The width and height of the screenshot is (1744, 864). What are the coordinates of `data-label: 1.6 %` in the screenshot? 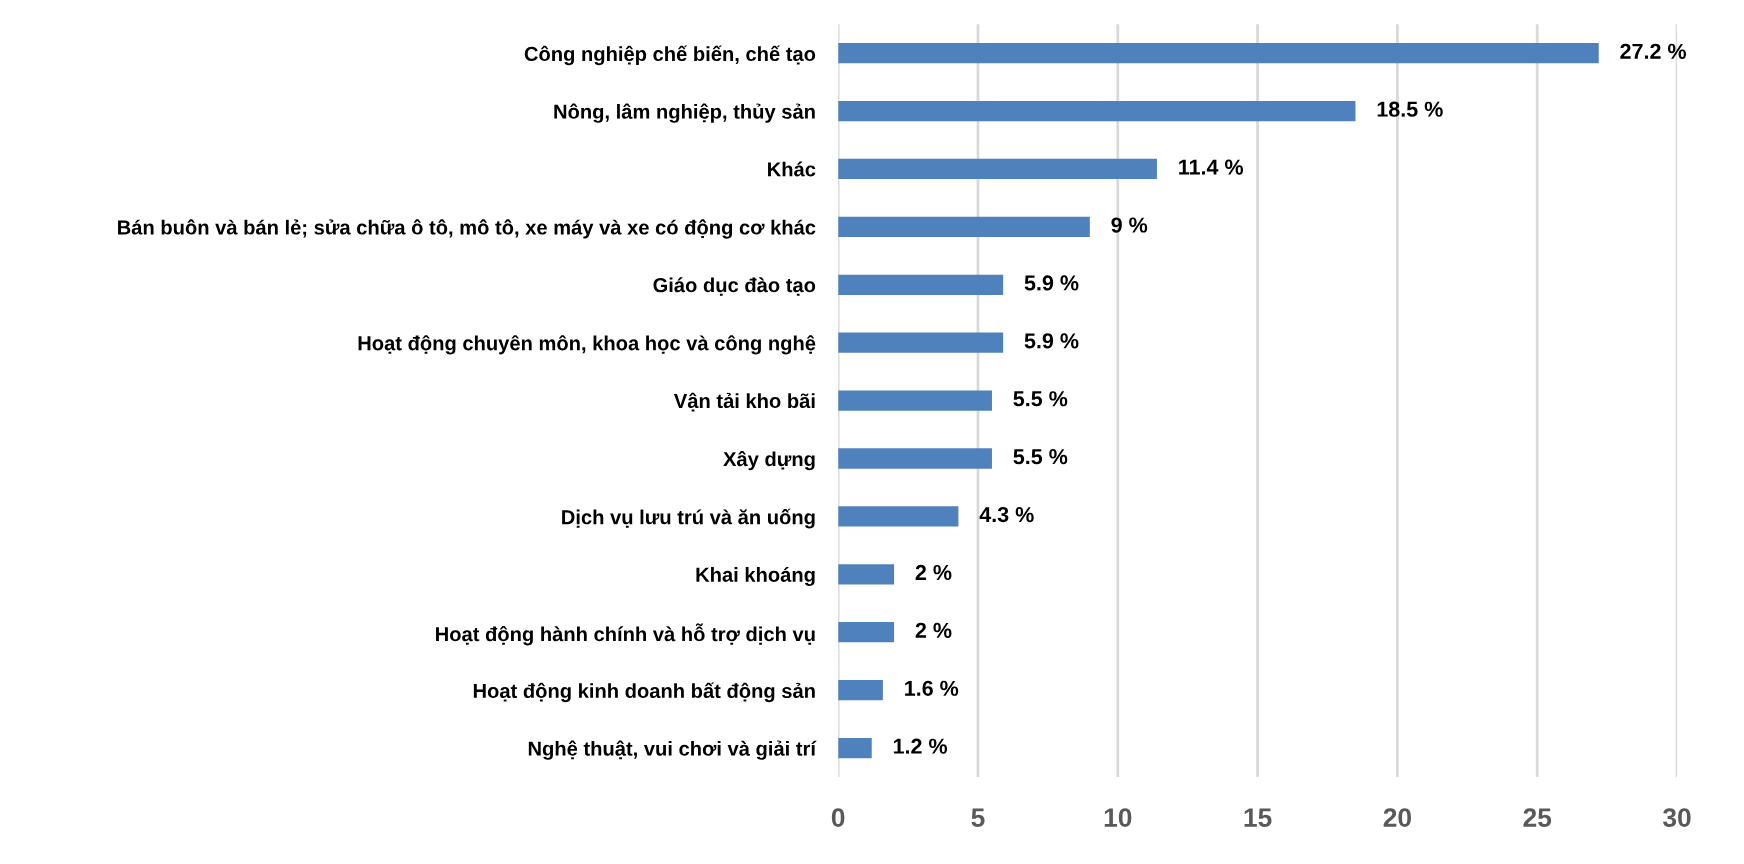 It's located at (932, 688).